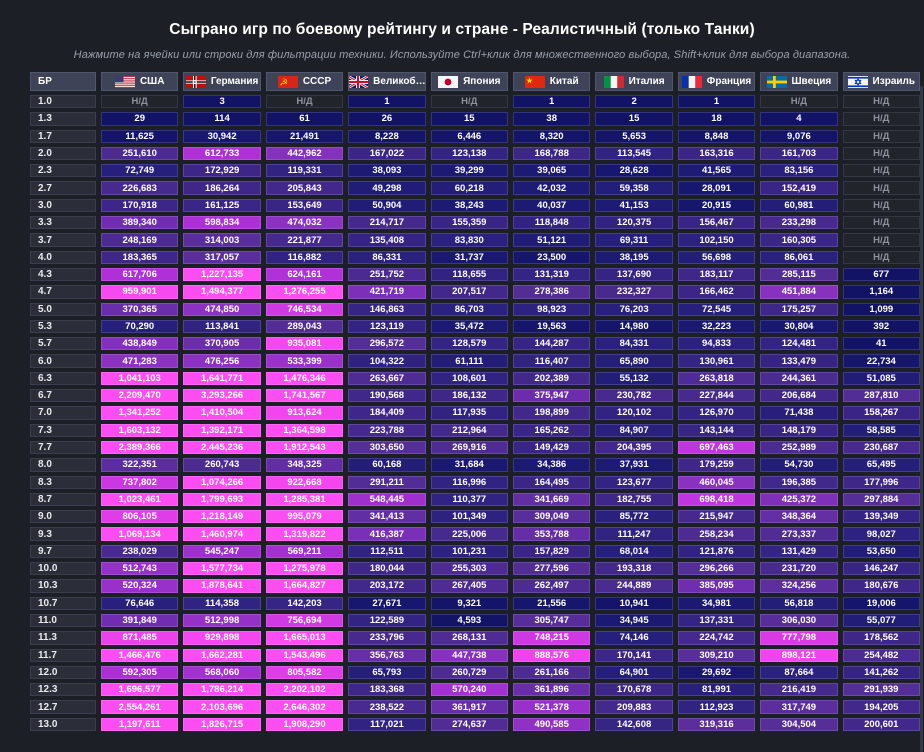  Describe the element at coordinates (63, 430) in the screenshot. I see `br-row-header: 7.3` at that location.